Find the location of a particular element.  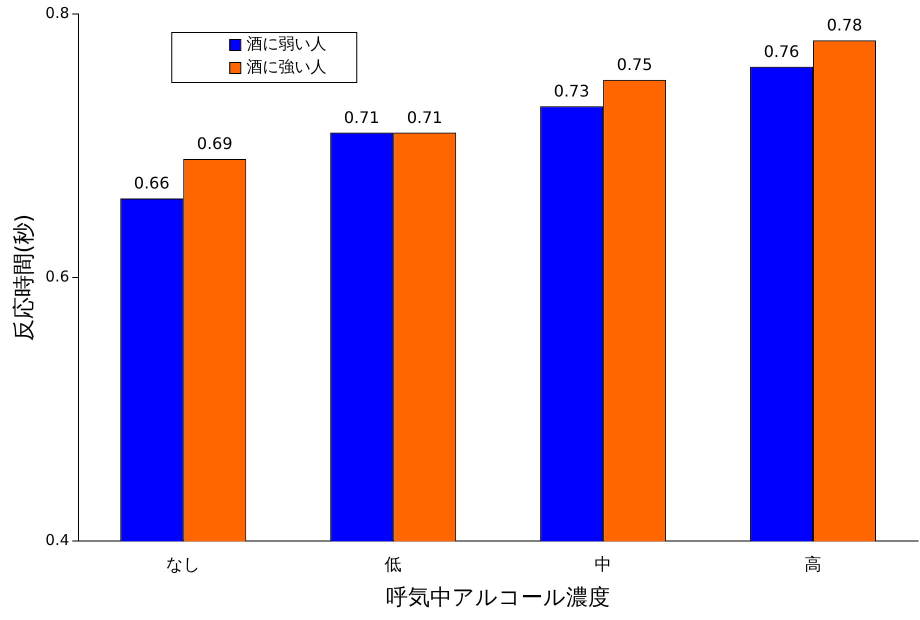

legend-label: 酒に弱い人 is located at coordinates (286, 44).